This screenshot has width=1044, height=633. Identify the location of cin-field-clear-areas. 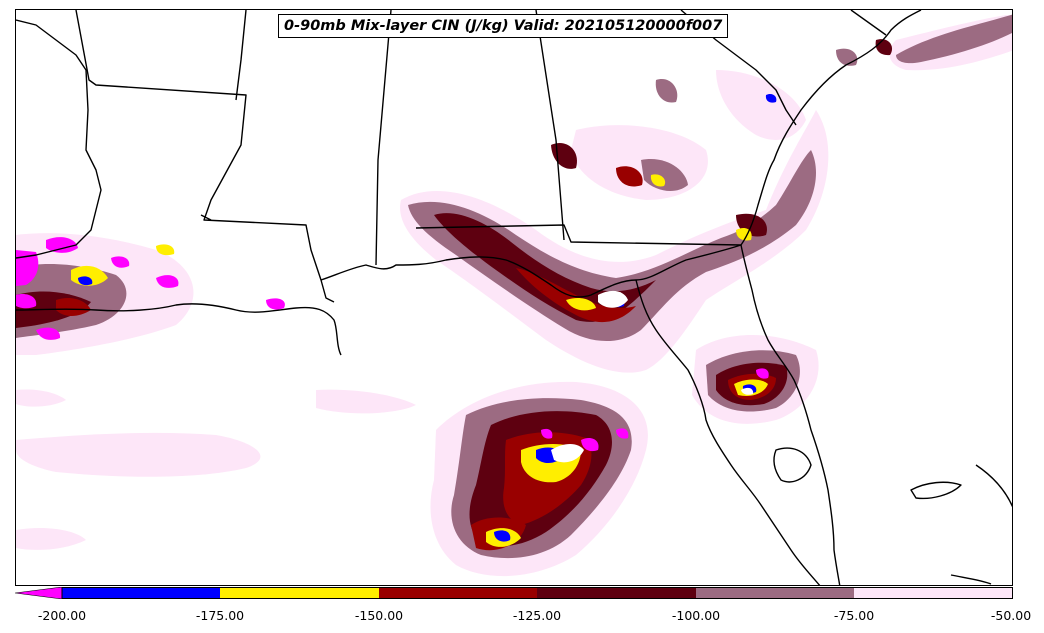
(652, 376).